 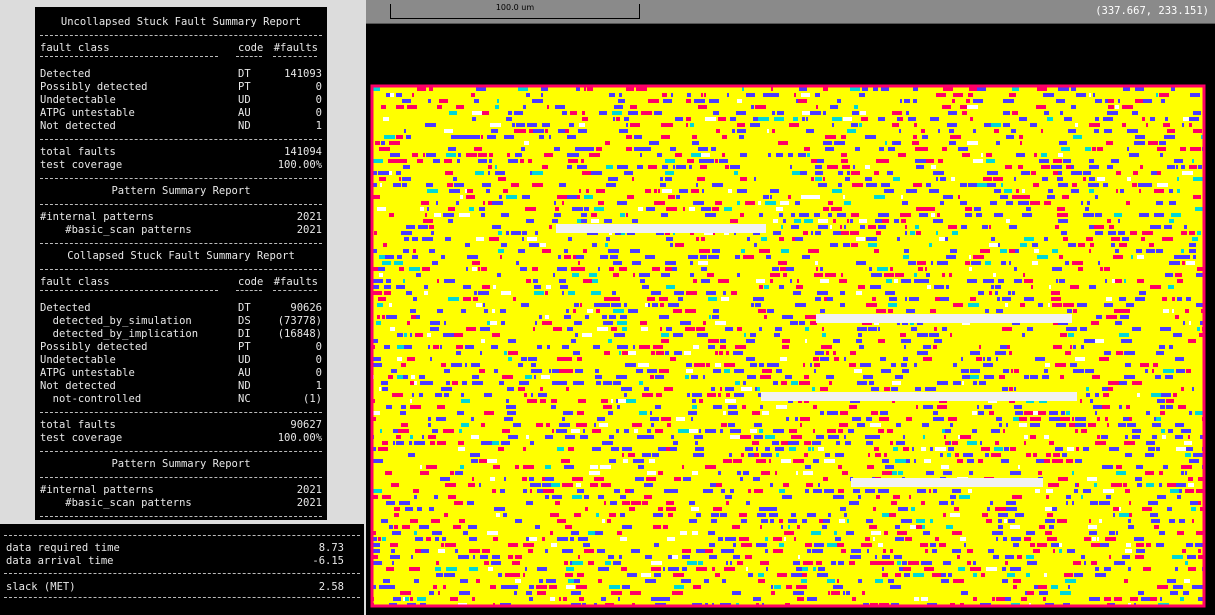 What do you see at coordinates (244, 386) in the screenshot?
I see `fault-code: ND` at bounding box center [244, 386].